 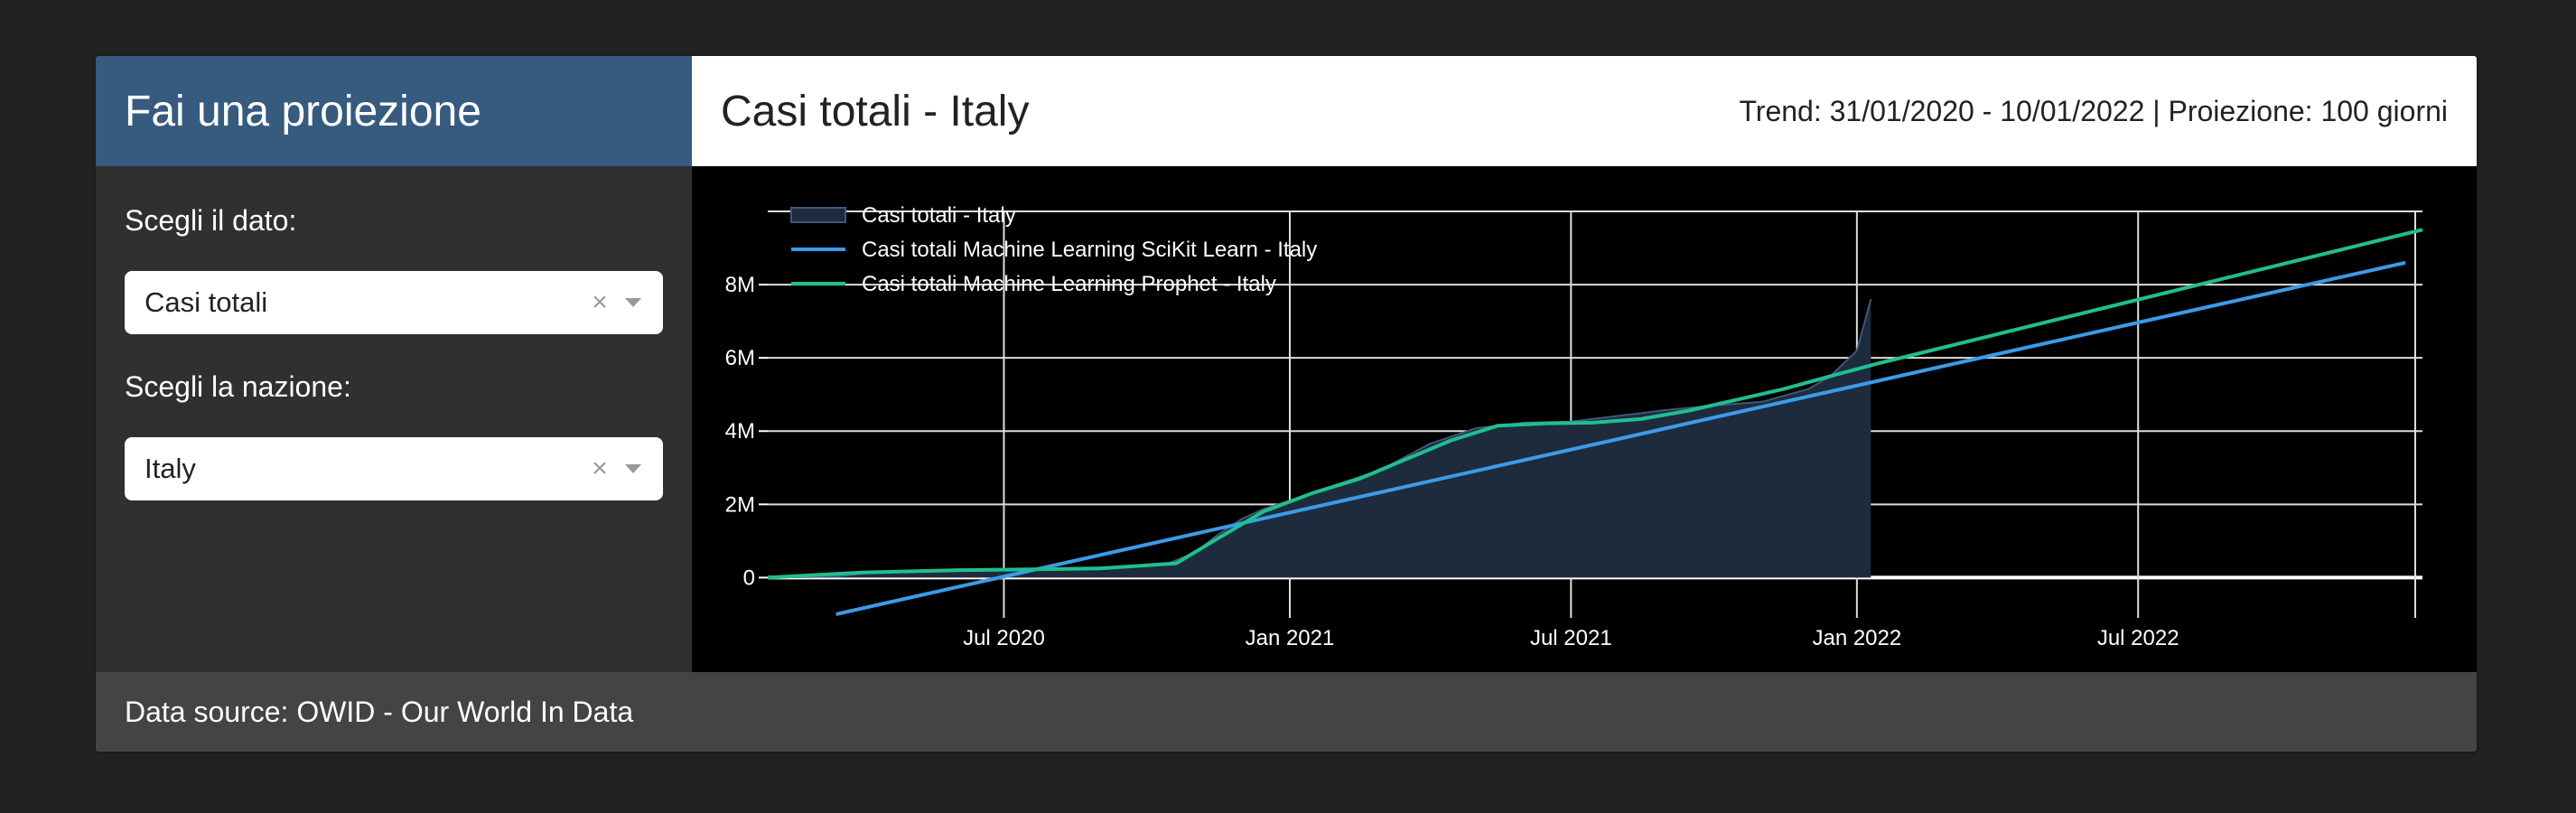 What do you see at coordinates (394, 111) in the screenshot?
I see `sidebar-title: Fai una proiezione` at bounding box center [394, 111].